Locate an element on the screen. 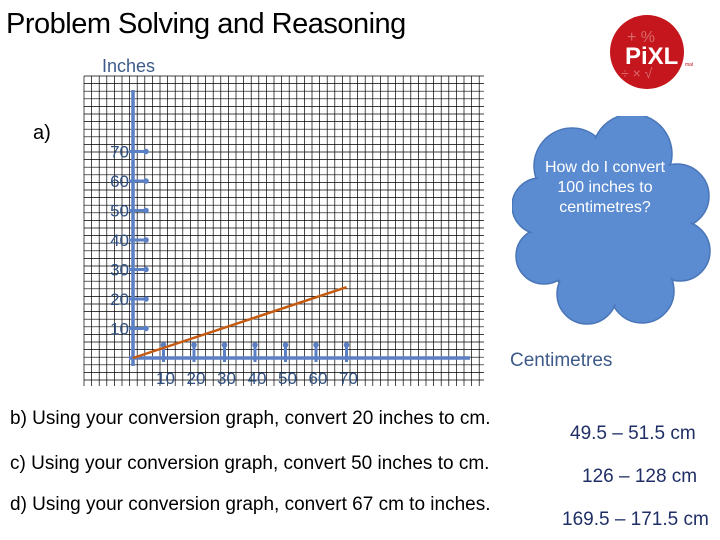 This screenshot has height=540, width=720. answer-c: 126 – 128 cm is located at coordinates (640, 476).